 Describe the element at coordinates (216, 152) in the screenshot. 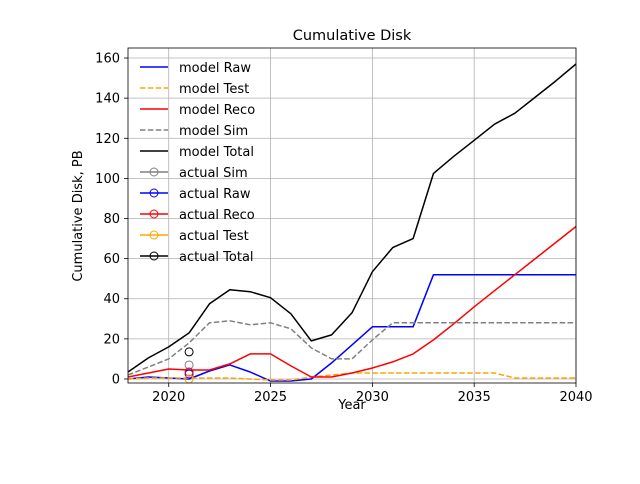

I see `legend-label: model Total` at that location.